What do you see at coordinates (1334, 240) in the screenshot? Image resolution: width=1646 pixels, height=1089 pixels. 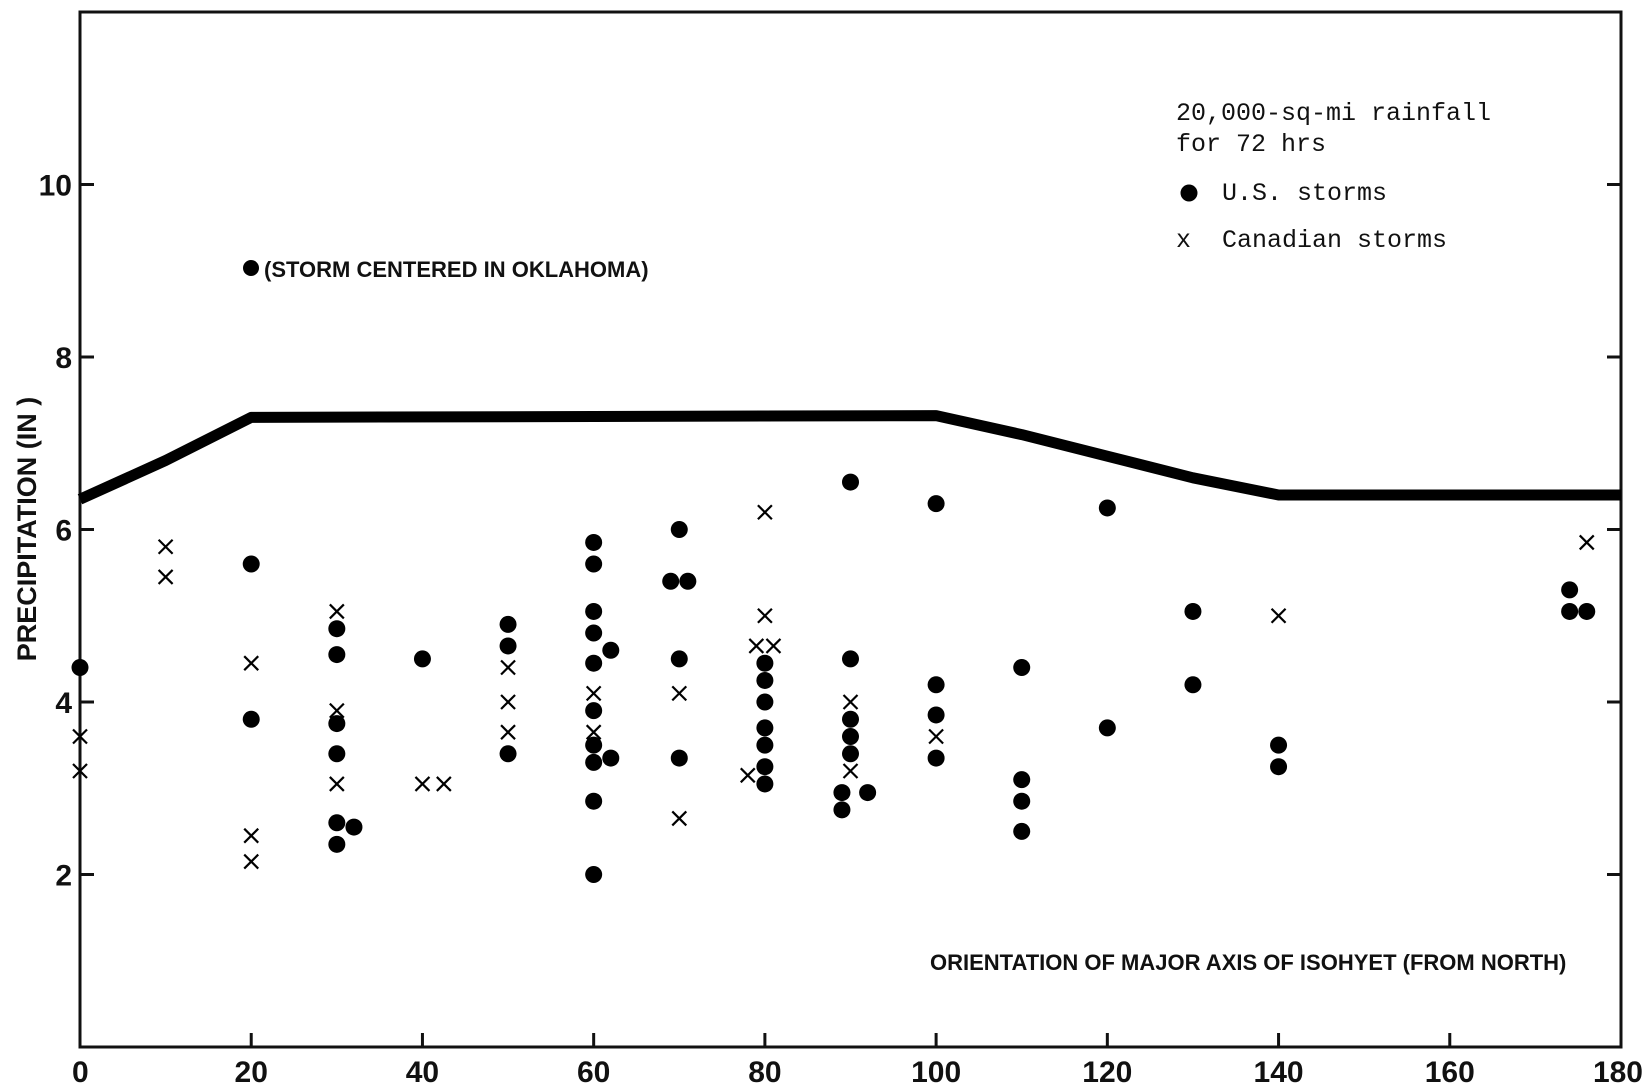 I see `legend-canadian-label: Canadian storms` at bounding box center [1334, 240].